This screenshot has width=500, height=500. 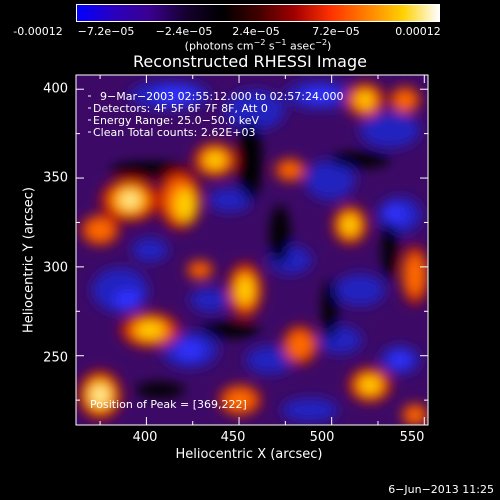 What do you see at coordinates (250, 61) in the screenshot?
I see `chart-title: Reconstructed RHESSI Image` at bounding box center [250, 61].